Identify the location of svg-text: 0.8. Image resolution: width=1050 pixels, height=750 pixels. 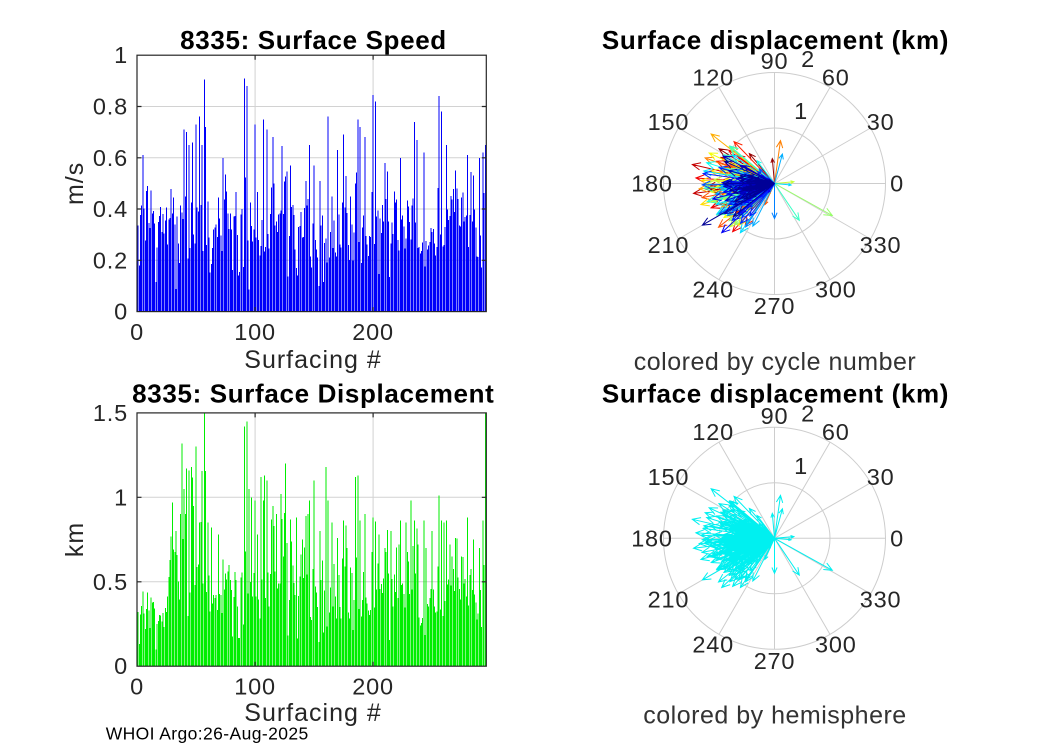
(110, 107).